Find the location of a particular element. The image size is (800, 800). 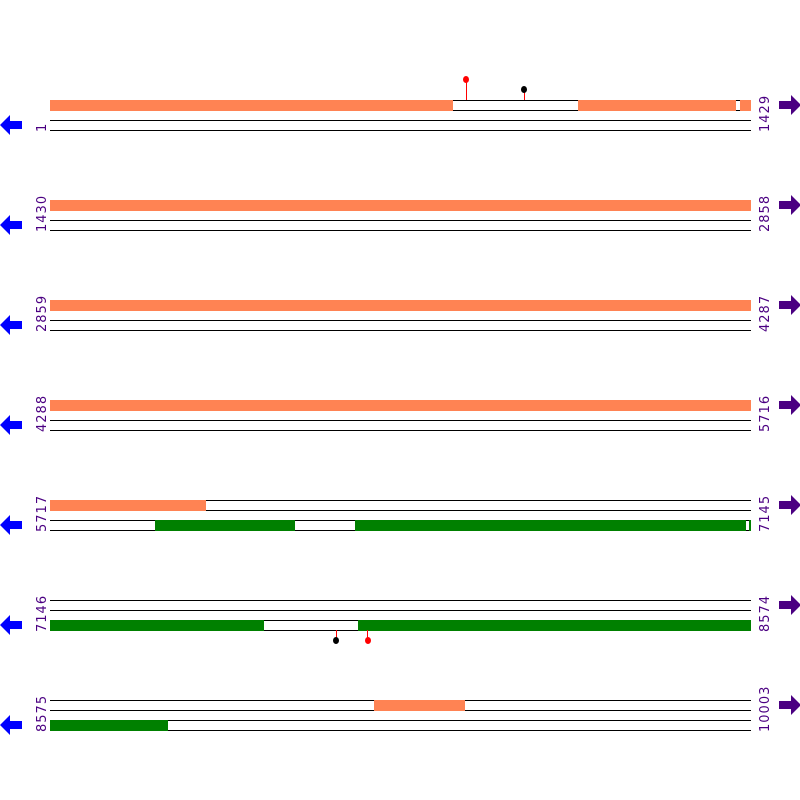

row-start-label: 8575 is located at coordinates (42, 713).